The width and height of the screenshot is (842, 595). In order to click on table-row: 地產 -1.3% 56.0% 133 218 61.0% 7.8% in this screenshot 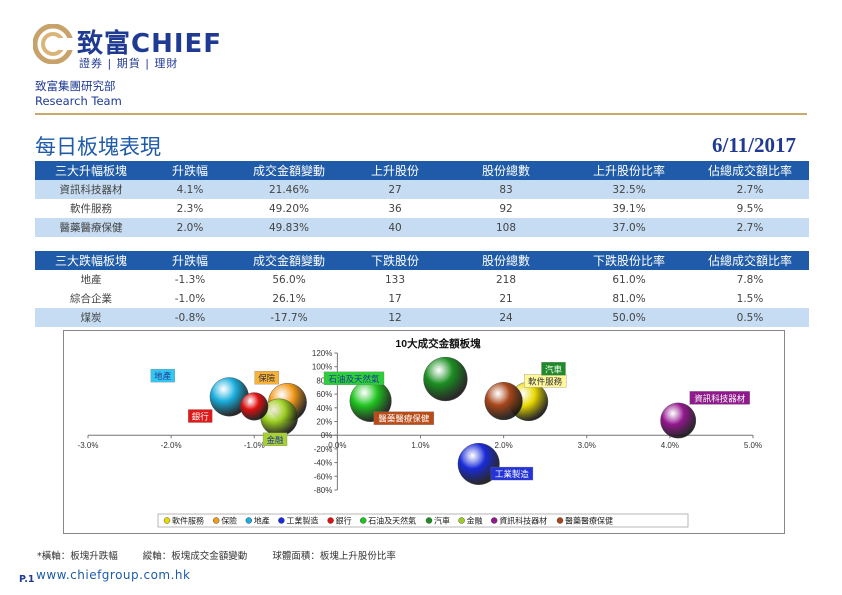, I will do `click(422, 279)`.